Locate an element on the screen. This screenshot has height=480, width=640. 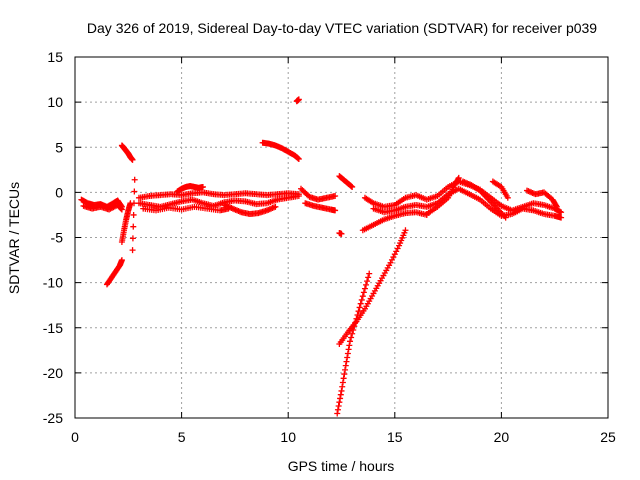
series-arc-p is located at coordinates (346, 181).